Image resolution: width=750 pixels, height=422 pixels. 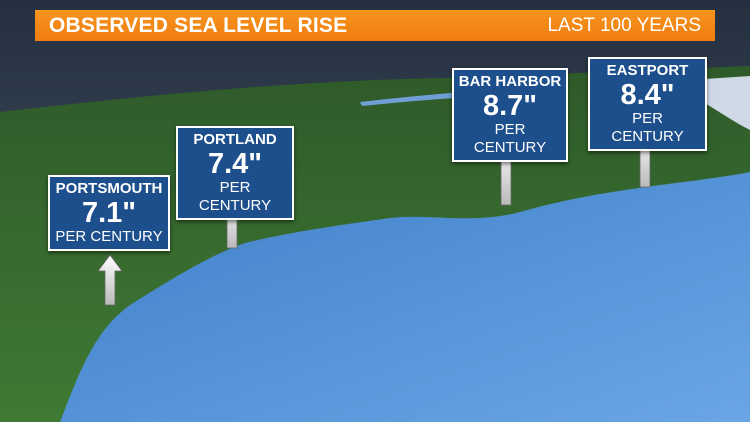 What do you see at coordinates (510, 81) in the screenshot?
I see `station-name: BAR HARBOR` at bounding box center [510, 81].